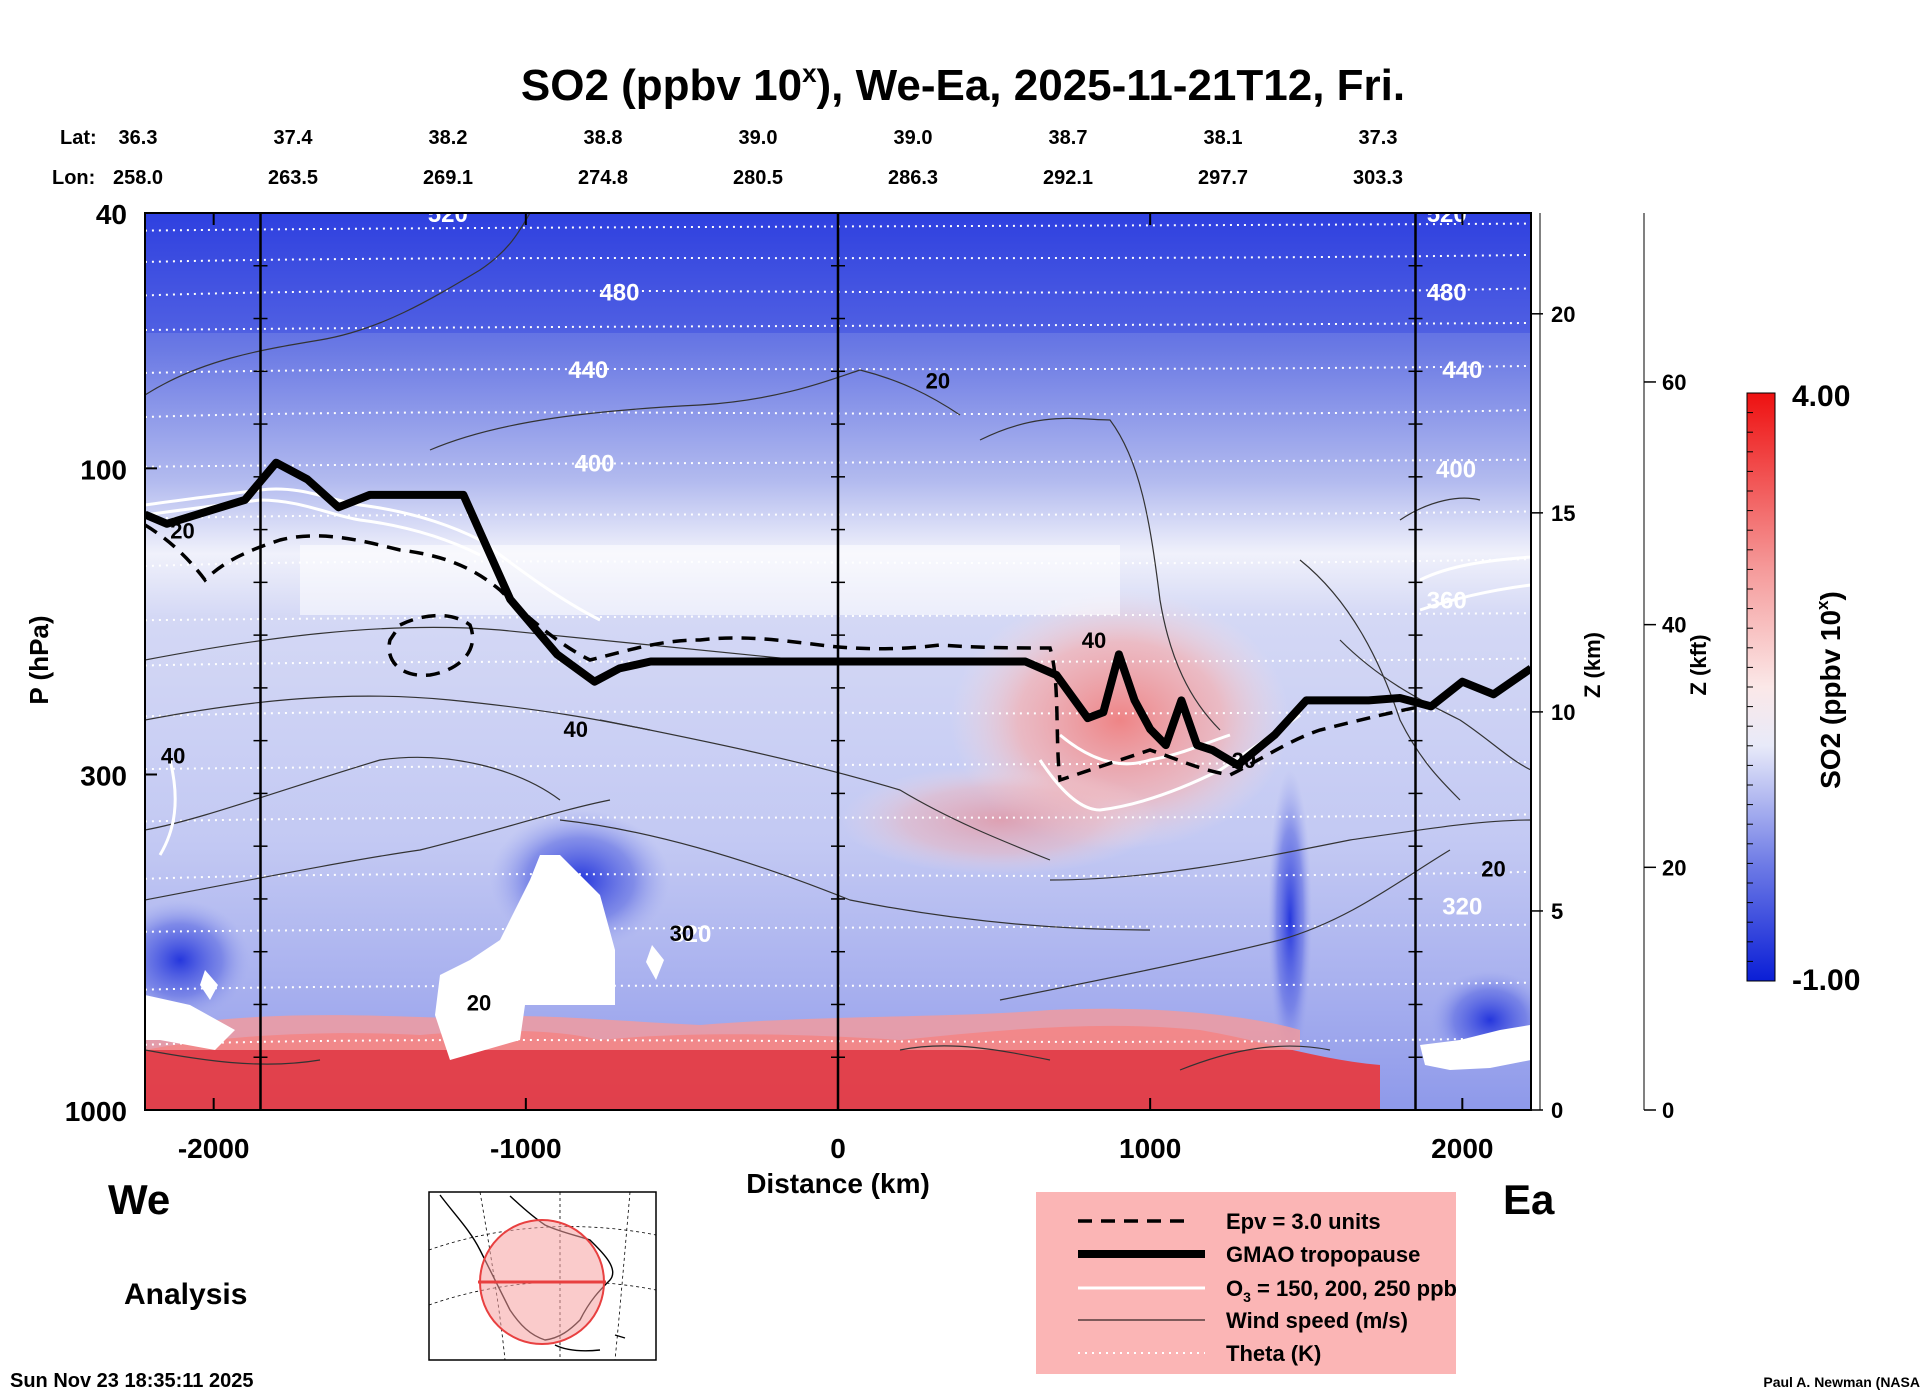 This screenshot has height=1394, width=1926. Describe the element at coordinates (1068, 178) in the screenshot. I see `lon-value: 292.1` at that location.